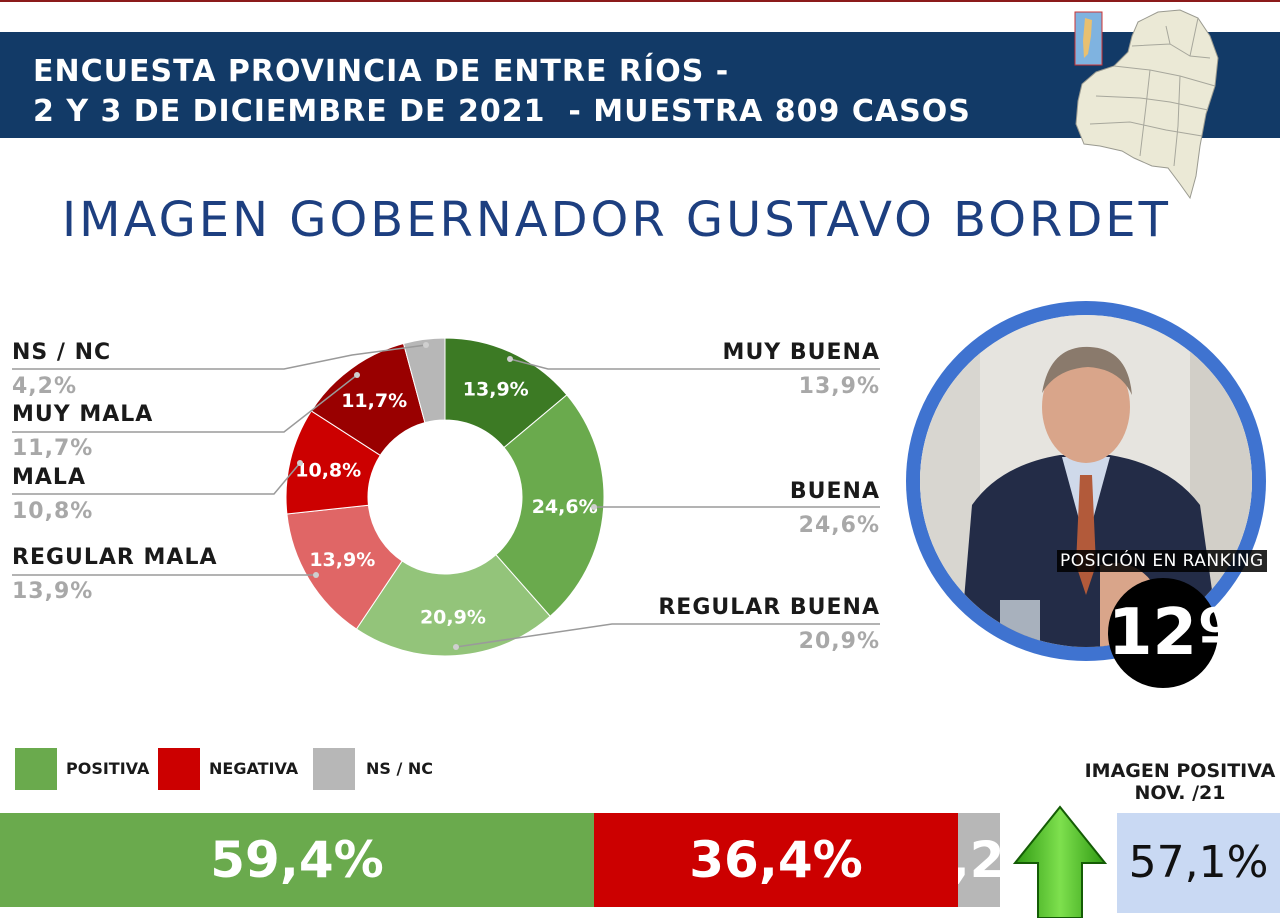 Image resolution: width=1280 pixels, height=918 pixels. Describe the element at coordinates (357, 375) in the screenshot. I see `callout-dot-muy-mala` at that location.